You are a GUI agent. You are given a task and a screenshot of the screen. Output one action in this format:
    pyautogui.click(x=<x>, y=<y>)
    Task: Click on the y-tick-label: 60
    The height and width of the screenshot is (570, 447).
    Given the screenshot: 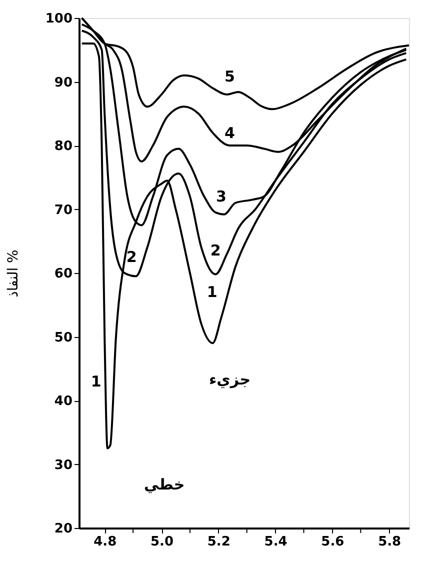 What is the action you would take?
    pyautogui.click(x=63, y=274)
    